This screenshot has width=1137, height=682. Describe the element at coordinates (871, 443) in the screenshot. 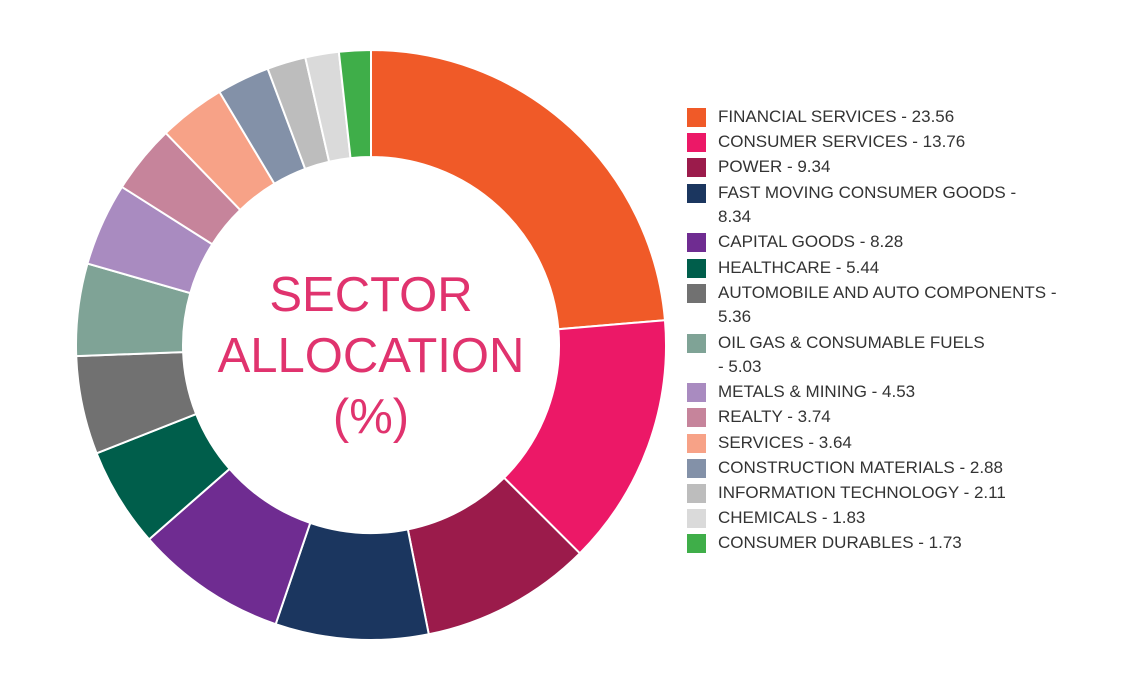

I see `legend-item: SERVICES - 3.64` at that location.